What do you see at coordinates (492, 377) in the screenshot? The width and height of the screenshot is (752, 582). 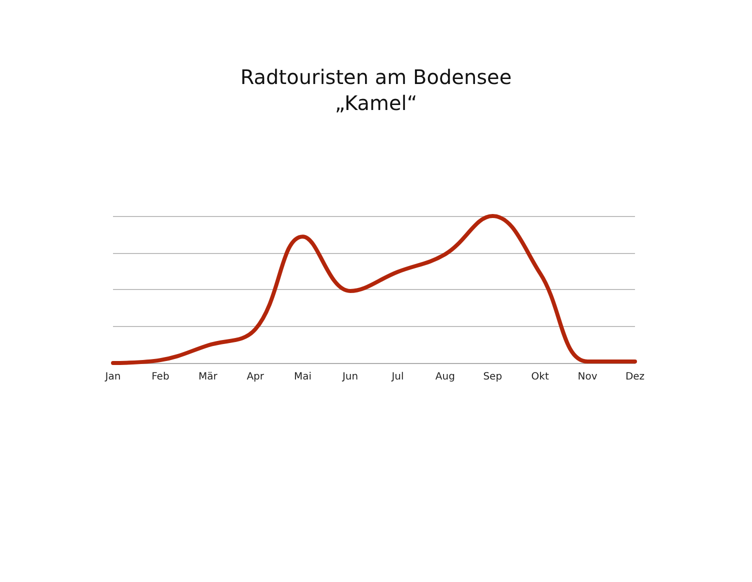 I see `x-tick-label: Sep` at bounding box center [492, 377].